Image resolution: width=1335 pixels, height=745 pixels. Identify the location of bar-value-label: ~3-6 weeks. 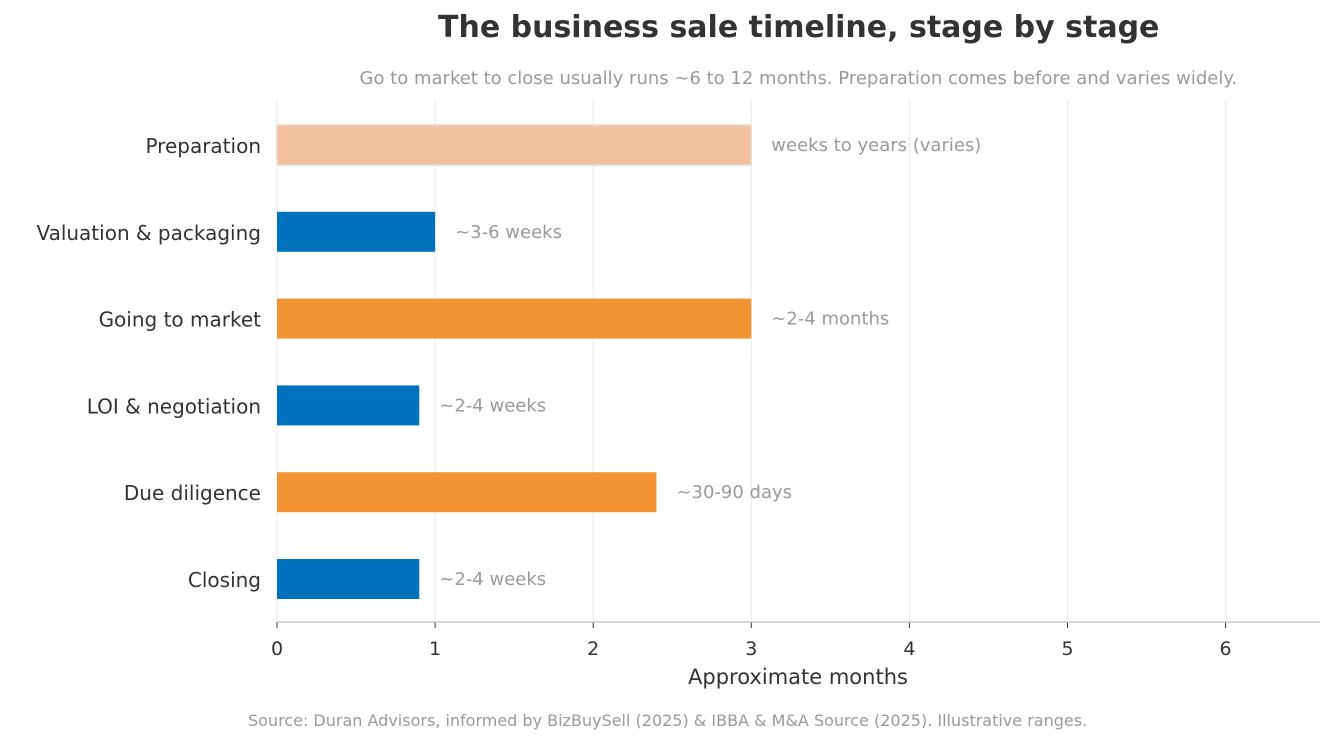
(508, 232).